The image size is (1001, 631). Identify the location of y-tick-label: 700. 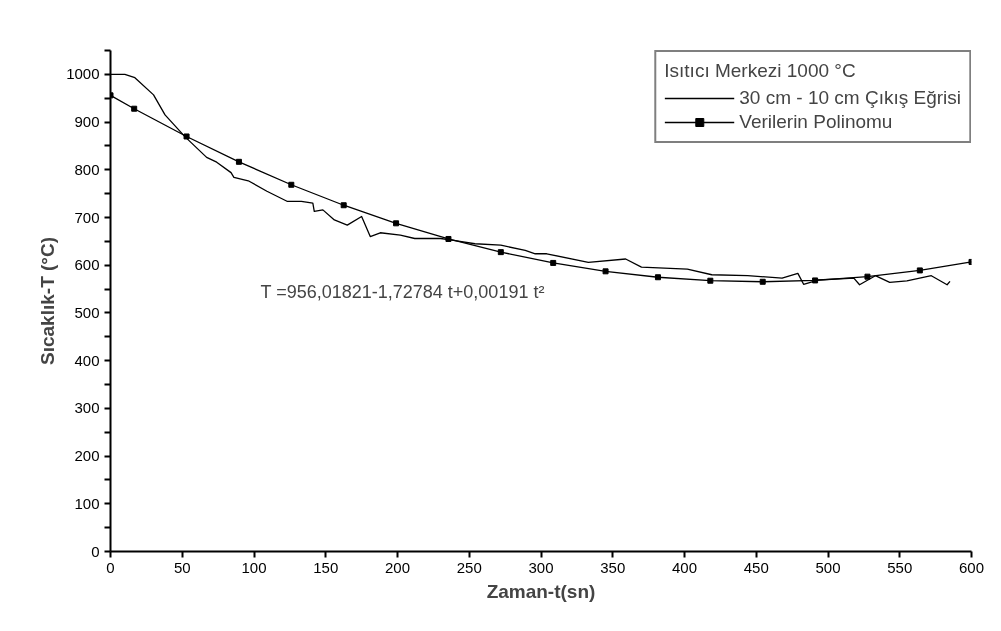
(87, 217).